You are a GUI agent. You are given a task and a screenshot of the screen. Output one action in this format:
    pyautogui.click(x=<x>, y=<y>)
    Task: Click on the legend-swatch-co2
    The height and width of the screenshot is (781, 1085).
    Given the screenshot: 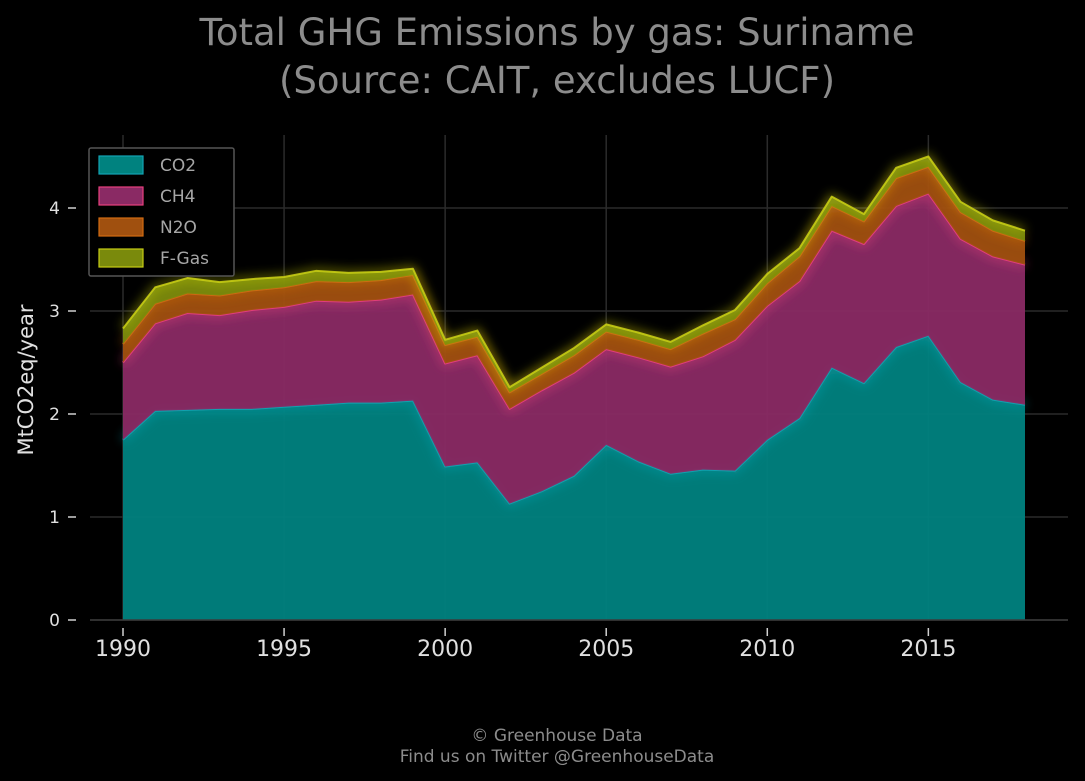 What is the action you would take?
    pyautogui.click(x=121, y=165)
    